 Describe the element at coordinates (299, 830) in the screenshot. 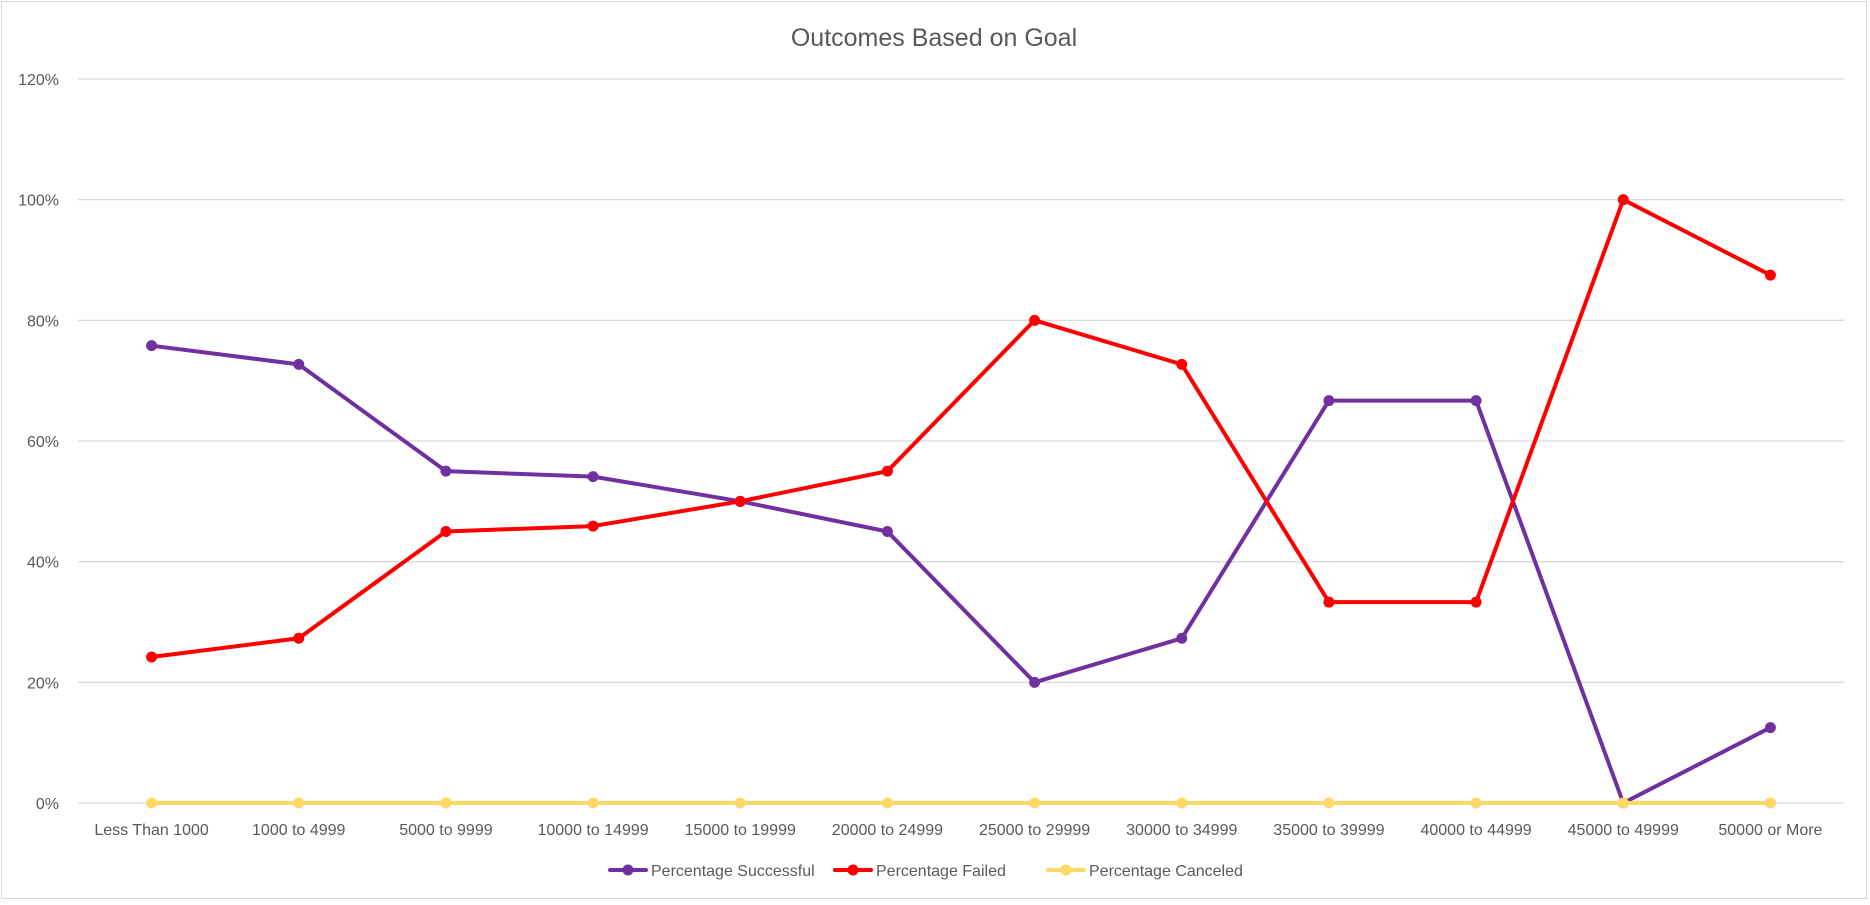

I see `x-tick-label: 1000 to 4999` at that location.